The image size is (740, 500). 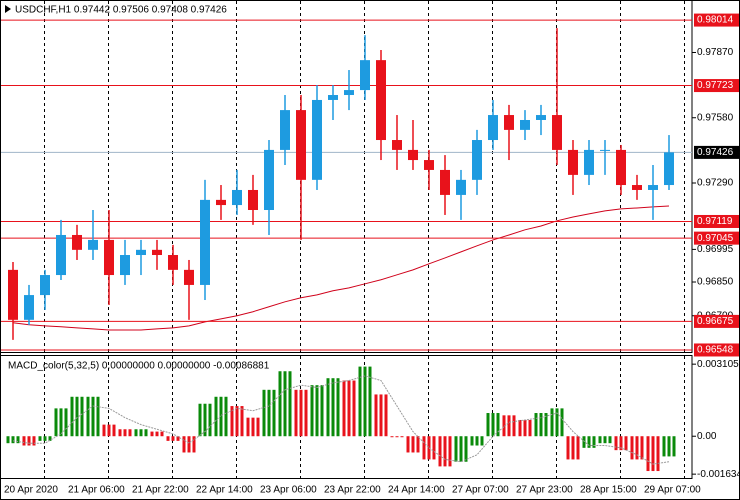 I want to click on level-label: 0.97045, so click(x=715, y=238).